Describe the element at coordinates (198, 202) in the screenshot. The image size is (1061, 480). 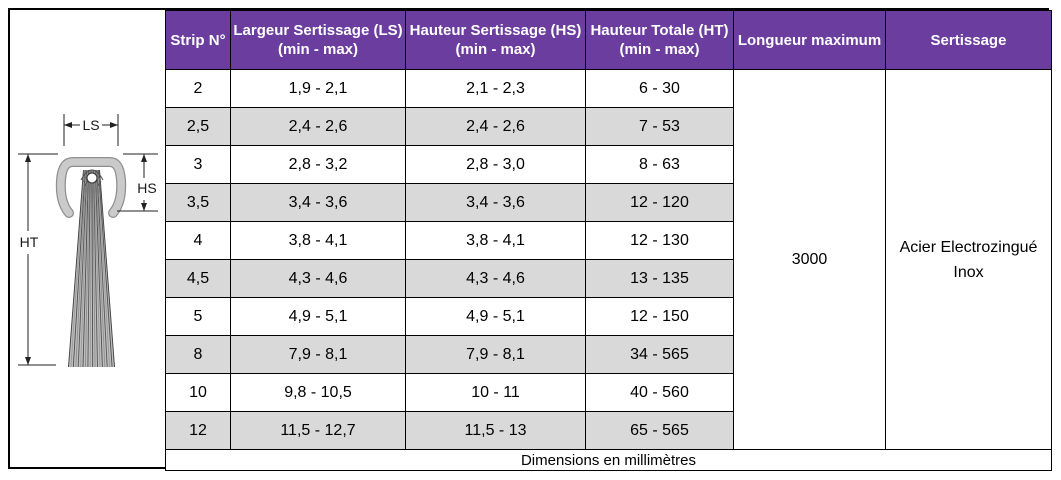
I see `cell-strip: 3,5` at that location.